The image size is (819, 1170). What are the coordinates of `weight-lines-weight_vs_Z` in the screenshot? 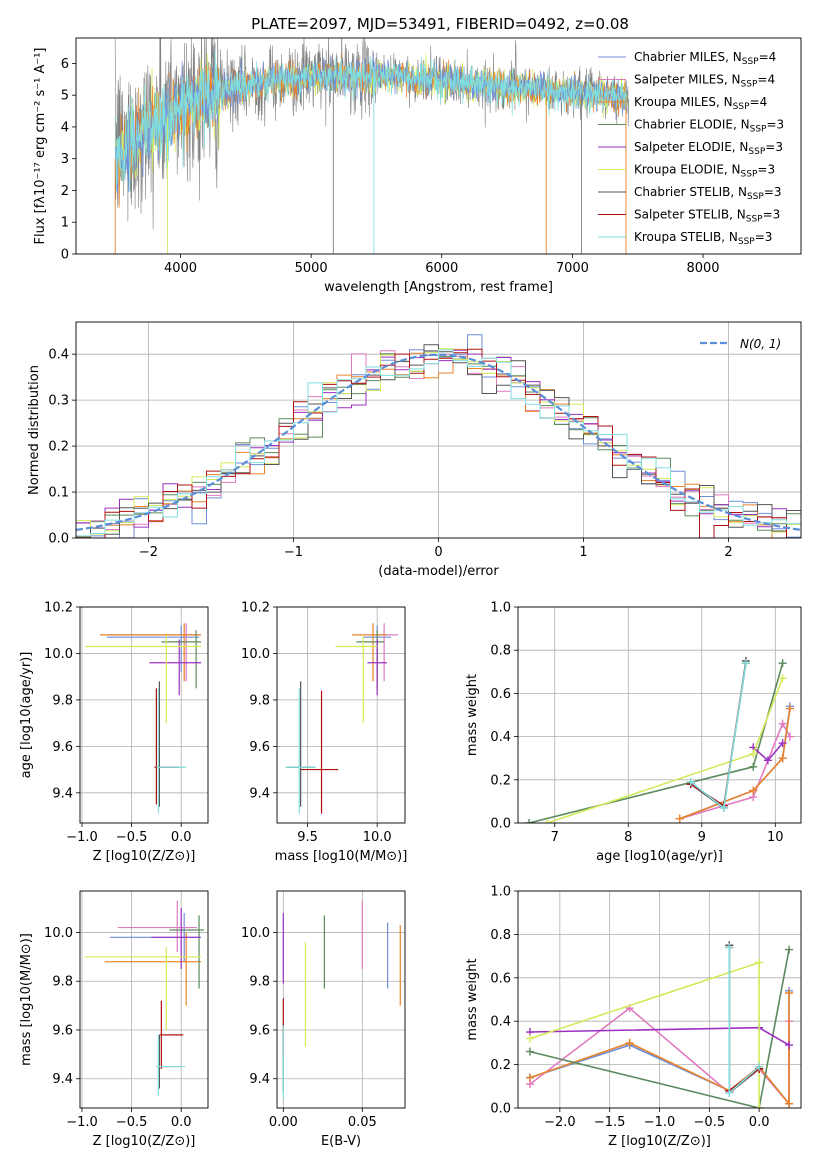 It's located at (659, 1024).